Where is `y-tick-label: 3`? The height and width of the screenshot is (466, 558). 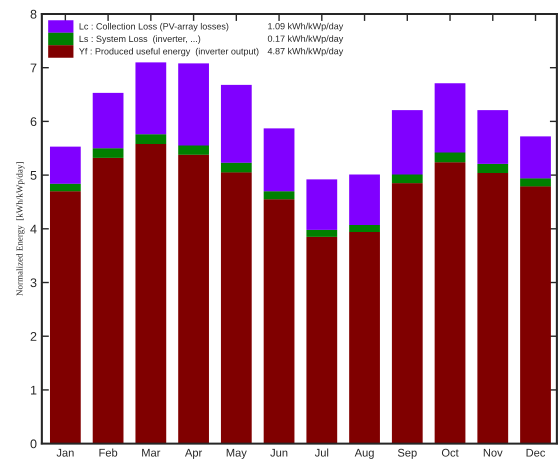 y-tick-label: 3 is located at coordinates (33, 283).